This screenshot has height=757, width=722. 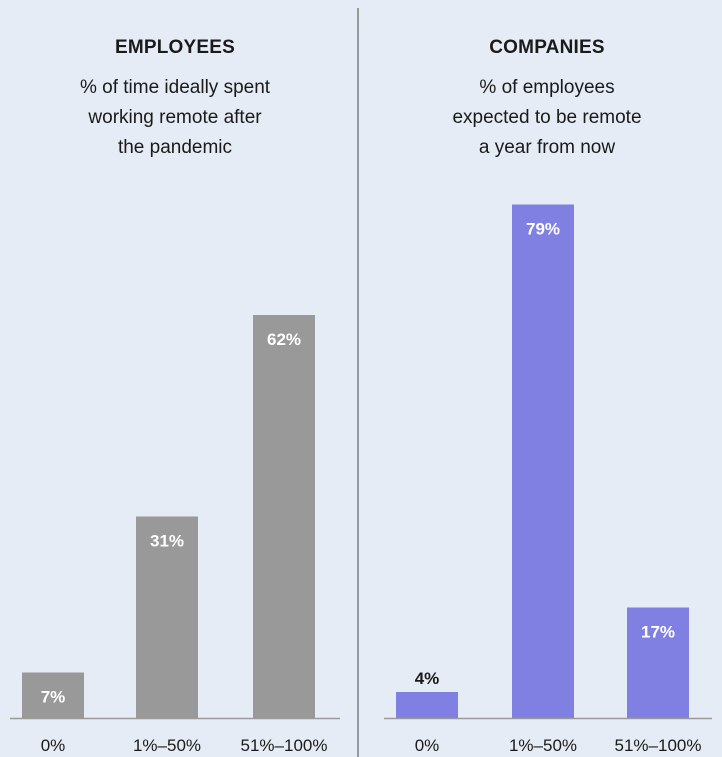 I want to click on data-label: 62%, so click(x=284, y=339).